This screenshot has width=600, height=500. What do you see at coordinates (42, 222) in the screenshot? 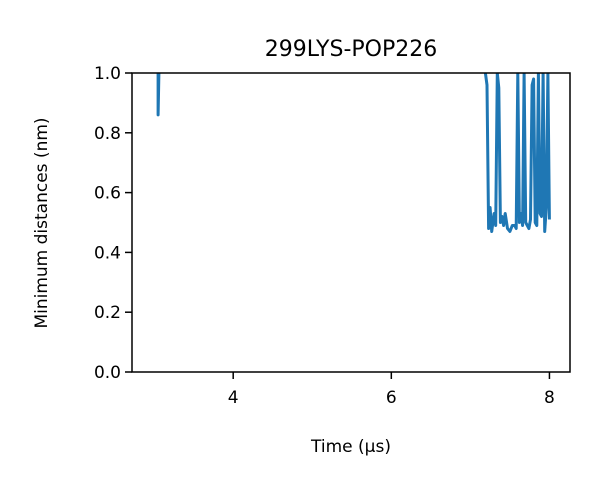
I see `y-axis-label: Minimum distances (nm)` at bounding box center [42, 222].